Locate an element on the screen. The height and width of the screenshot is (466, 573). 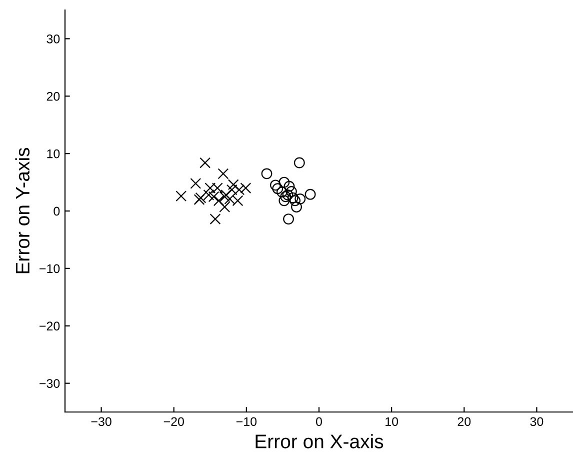
x-tick-label: −30 is located at coordinates (101, 421).